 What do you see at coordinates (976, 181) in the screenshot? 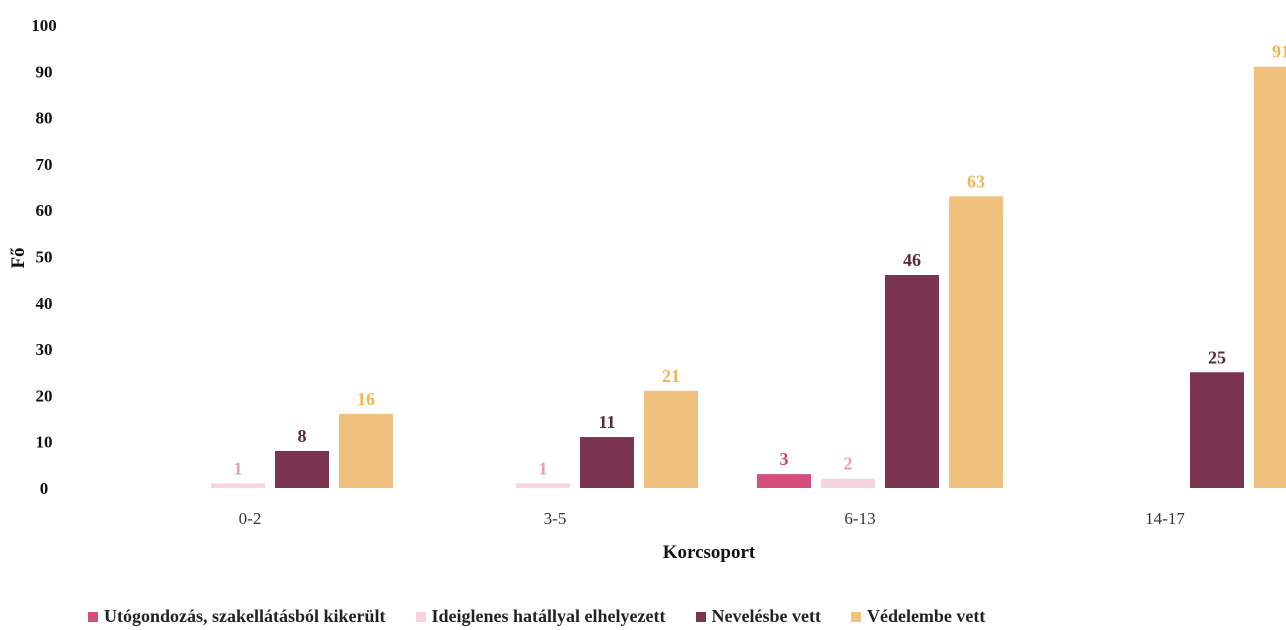
I see `data-label: 63` at bounding box center [976, 181].